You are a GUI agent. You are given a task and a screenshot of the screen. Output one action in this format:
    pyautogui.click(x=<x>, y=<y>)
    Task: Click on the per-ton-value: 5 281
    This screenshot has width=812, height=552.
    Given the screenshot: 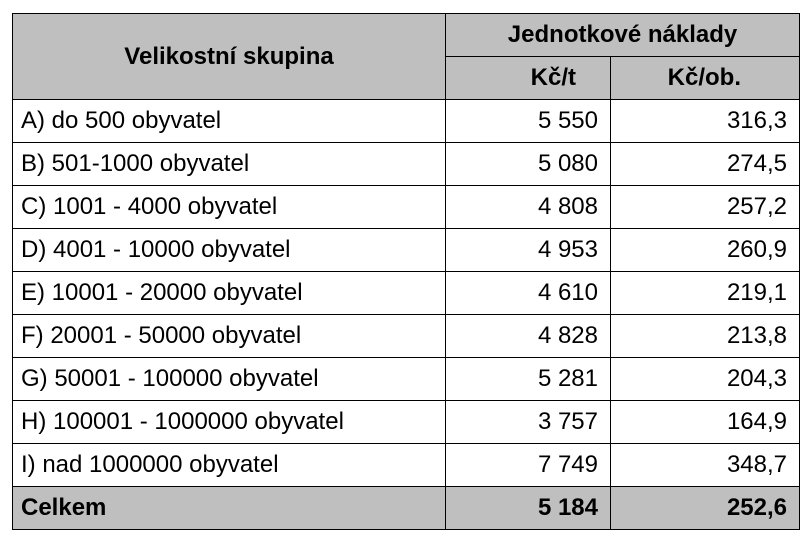 What is the action you would take?
    pyautogui.click(x=528, y=379)
    